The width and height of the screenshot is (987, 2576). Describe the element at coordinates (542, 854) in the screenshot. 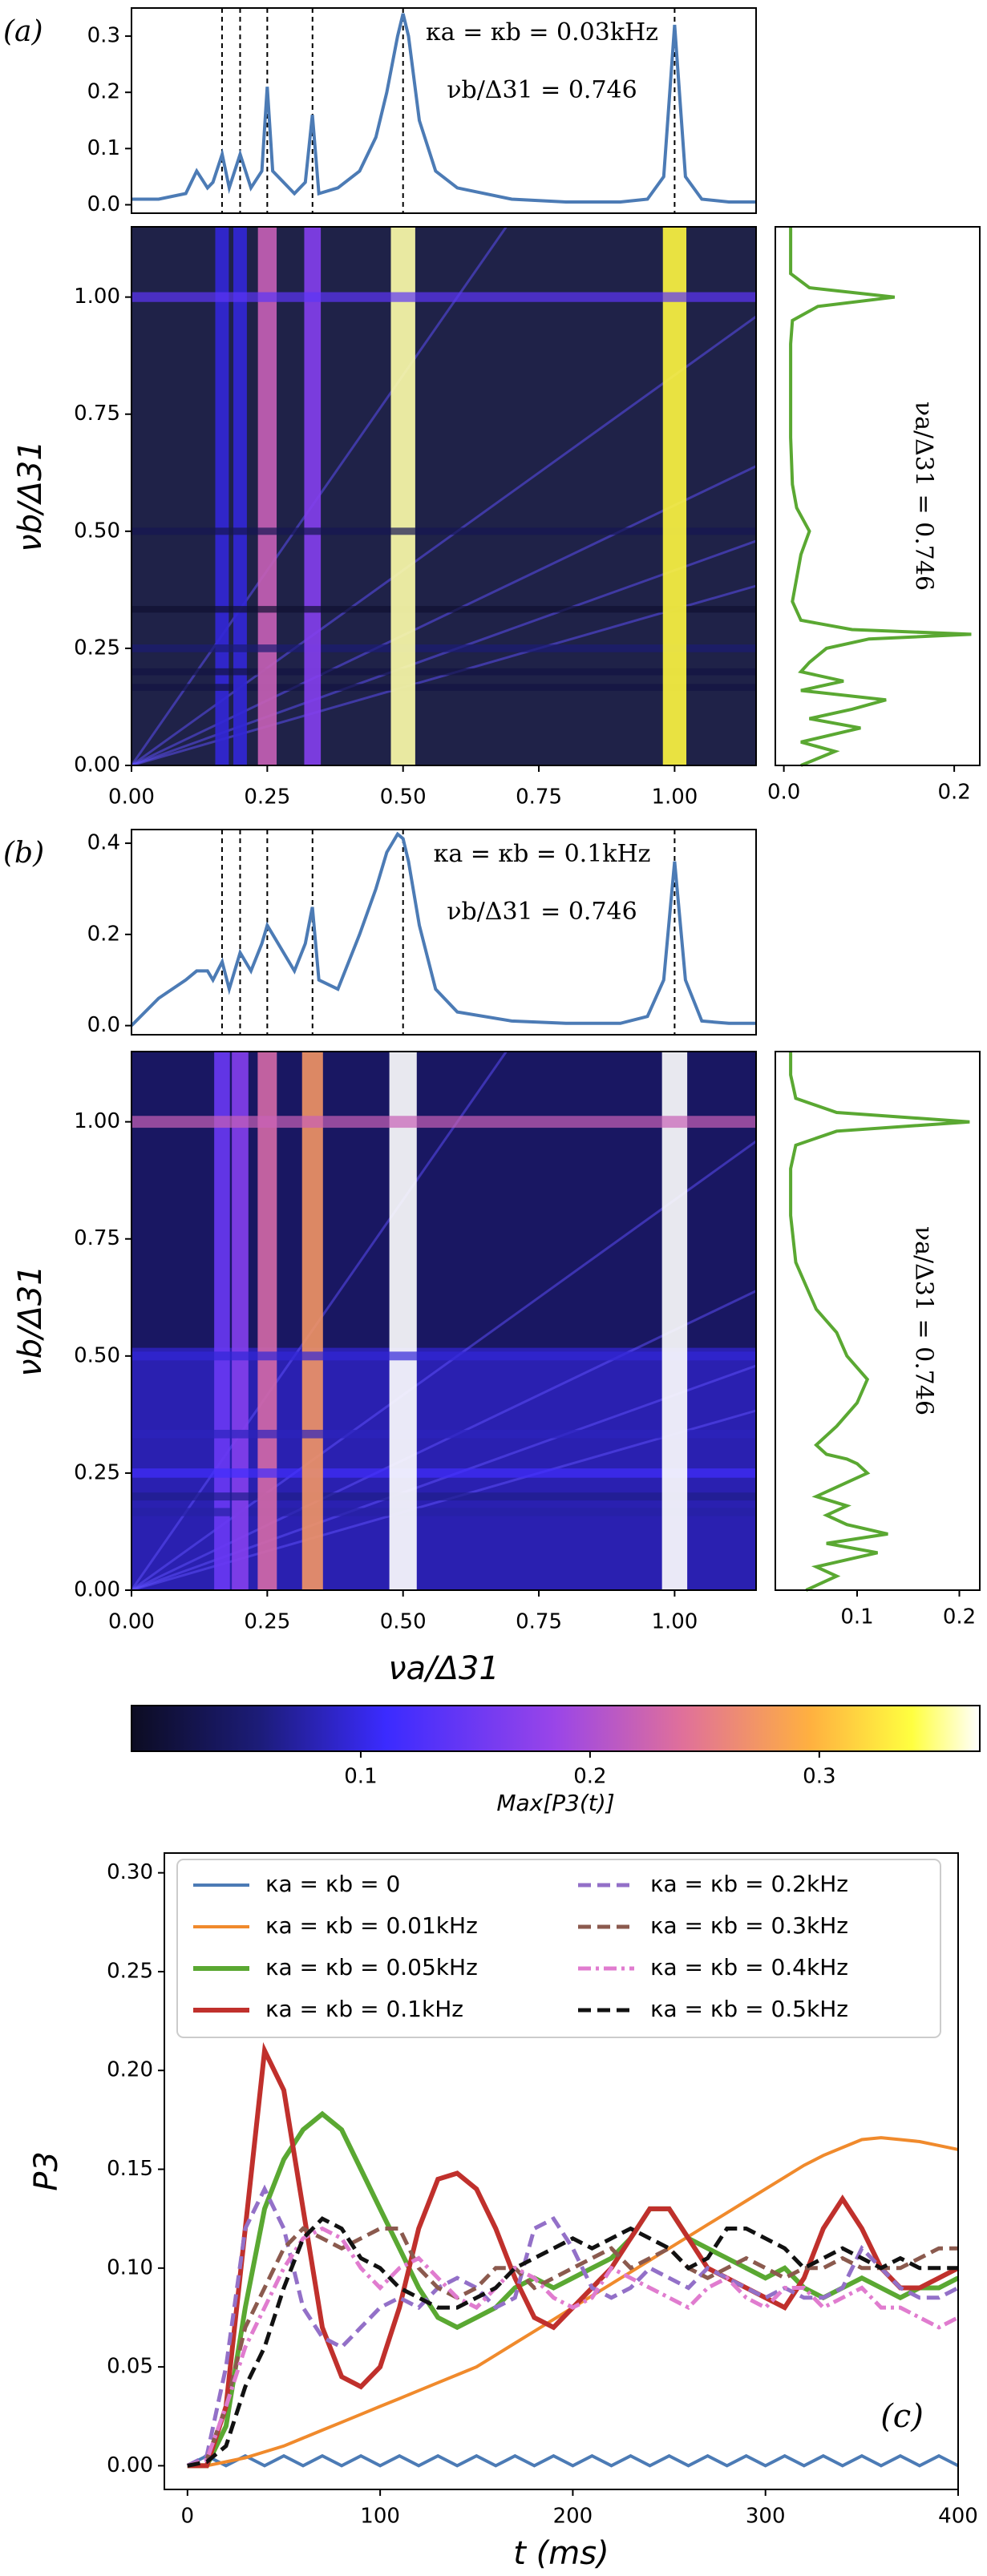

I see `annotation: κa = κb = 0.1kHz` at that location.